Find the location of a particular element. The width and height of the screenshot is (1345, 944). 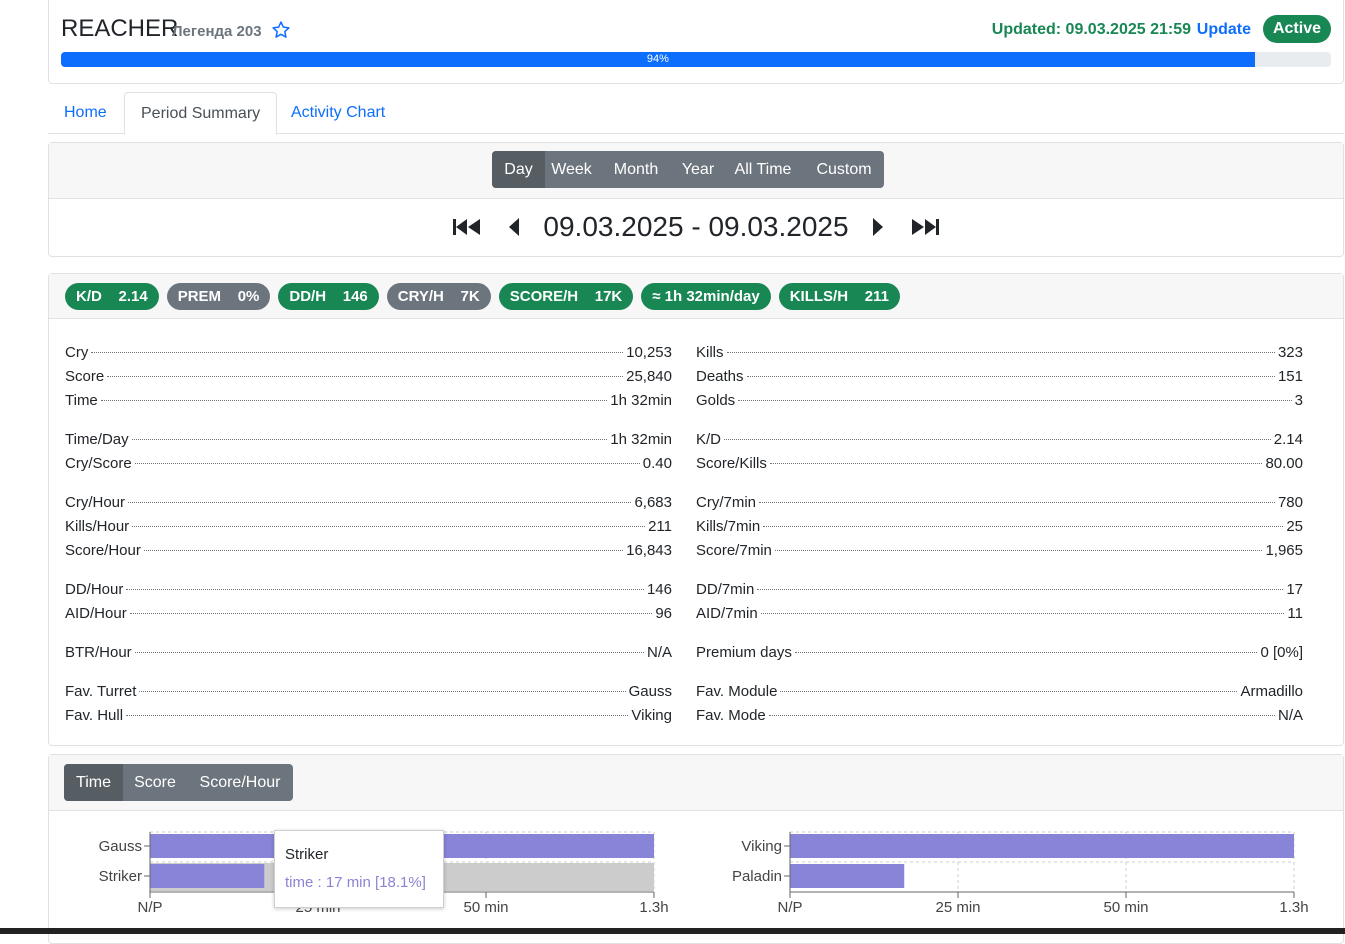

bar-paladin is located at coordinates (847, 876).